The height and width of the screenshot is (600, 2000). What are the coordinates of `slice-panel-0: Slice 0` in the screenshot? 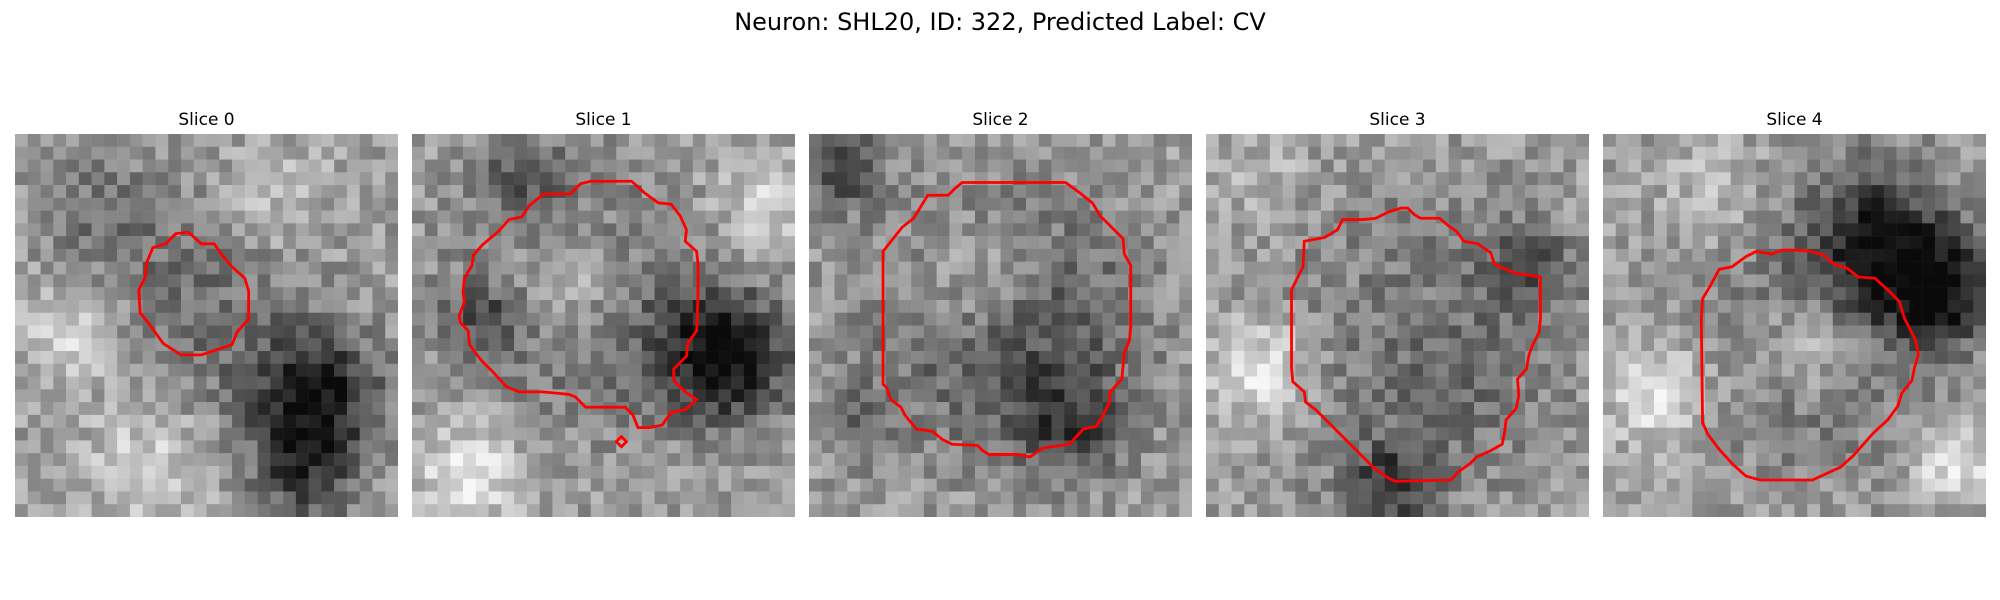 It's located at (206, 313).